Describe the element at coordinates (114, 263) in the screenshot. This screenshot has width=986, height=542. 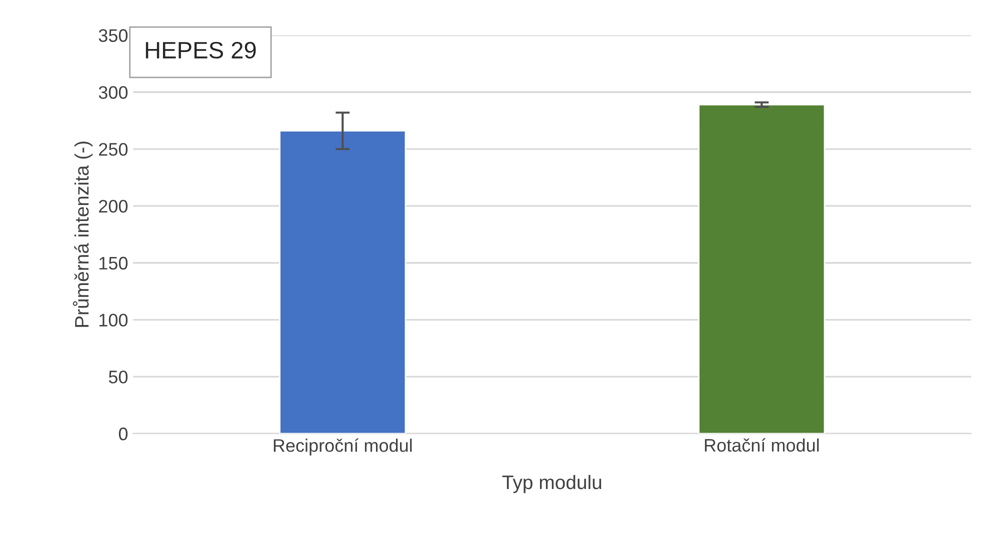
I see `y-tick-label: 150` at that location.